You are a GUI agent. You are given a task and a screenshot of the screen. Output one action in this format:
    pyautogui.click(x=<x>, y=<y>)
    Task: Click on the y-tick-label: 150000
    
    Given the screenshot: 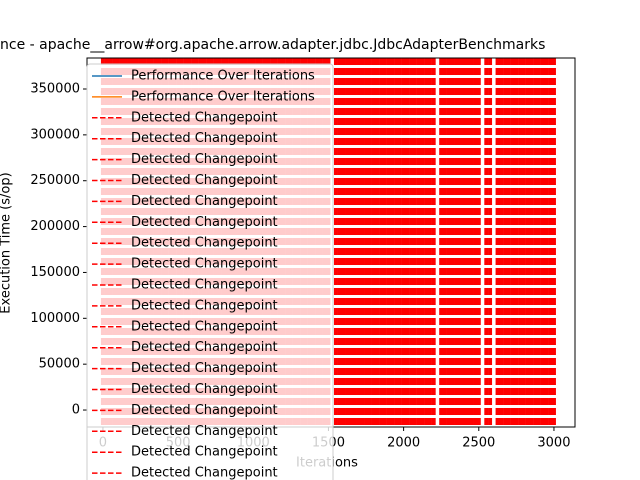 What is the action you would take?
    pyautogui.click(x=55, y=272)
    